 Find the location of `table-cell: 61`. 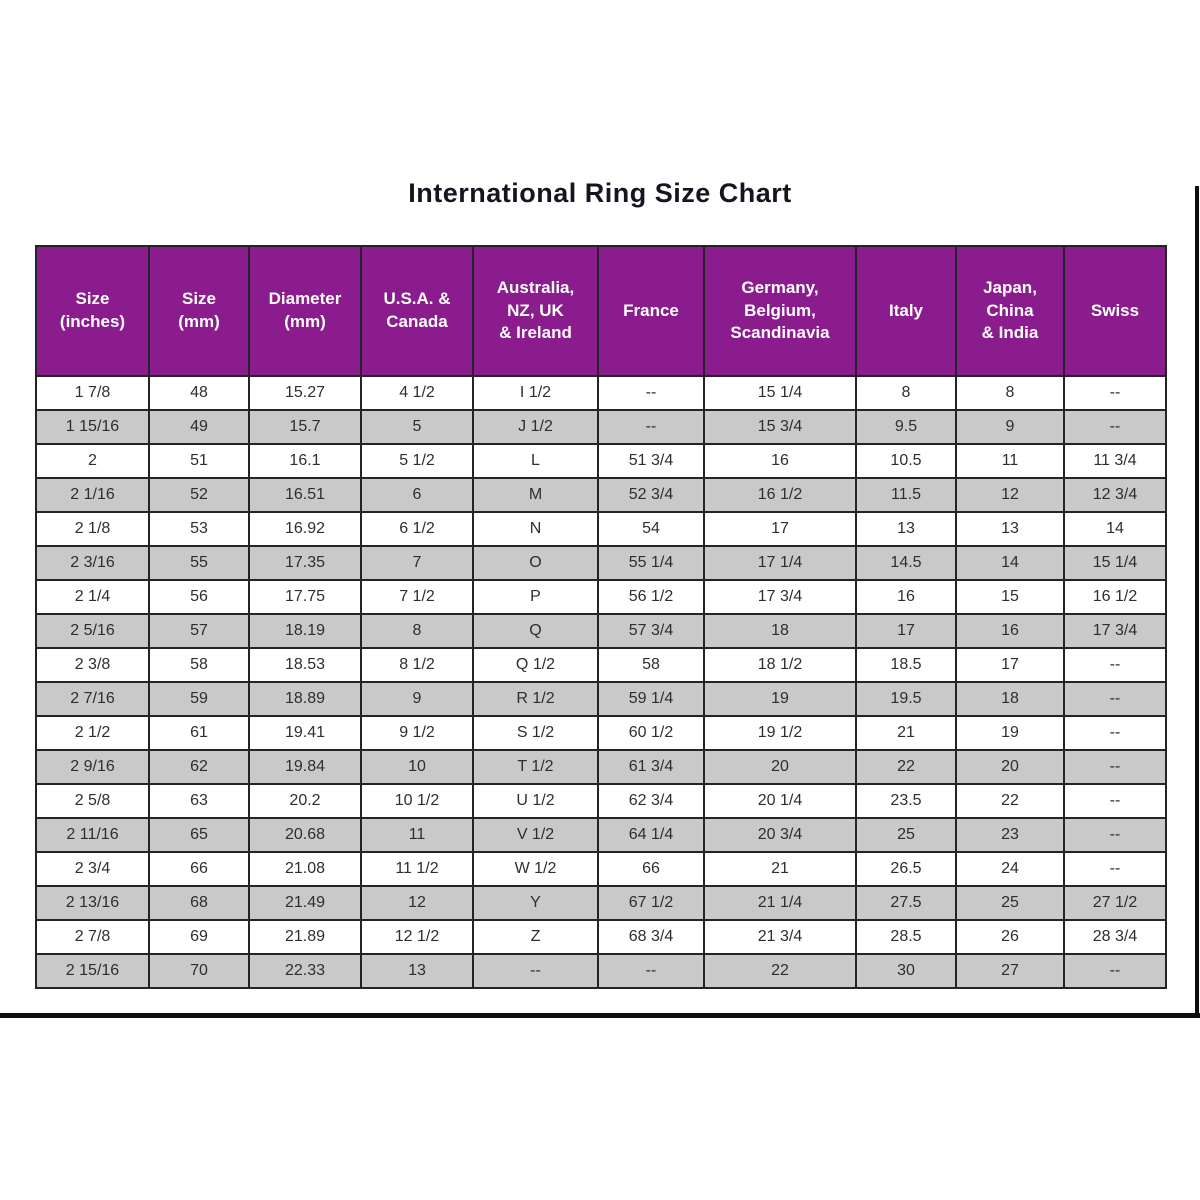

table-cell: 61 is located at coordinates (199, 733).